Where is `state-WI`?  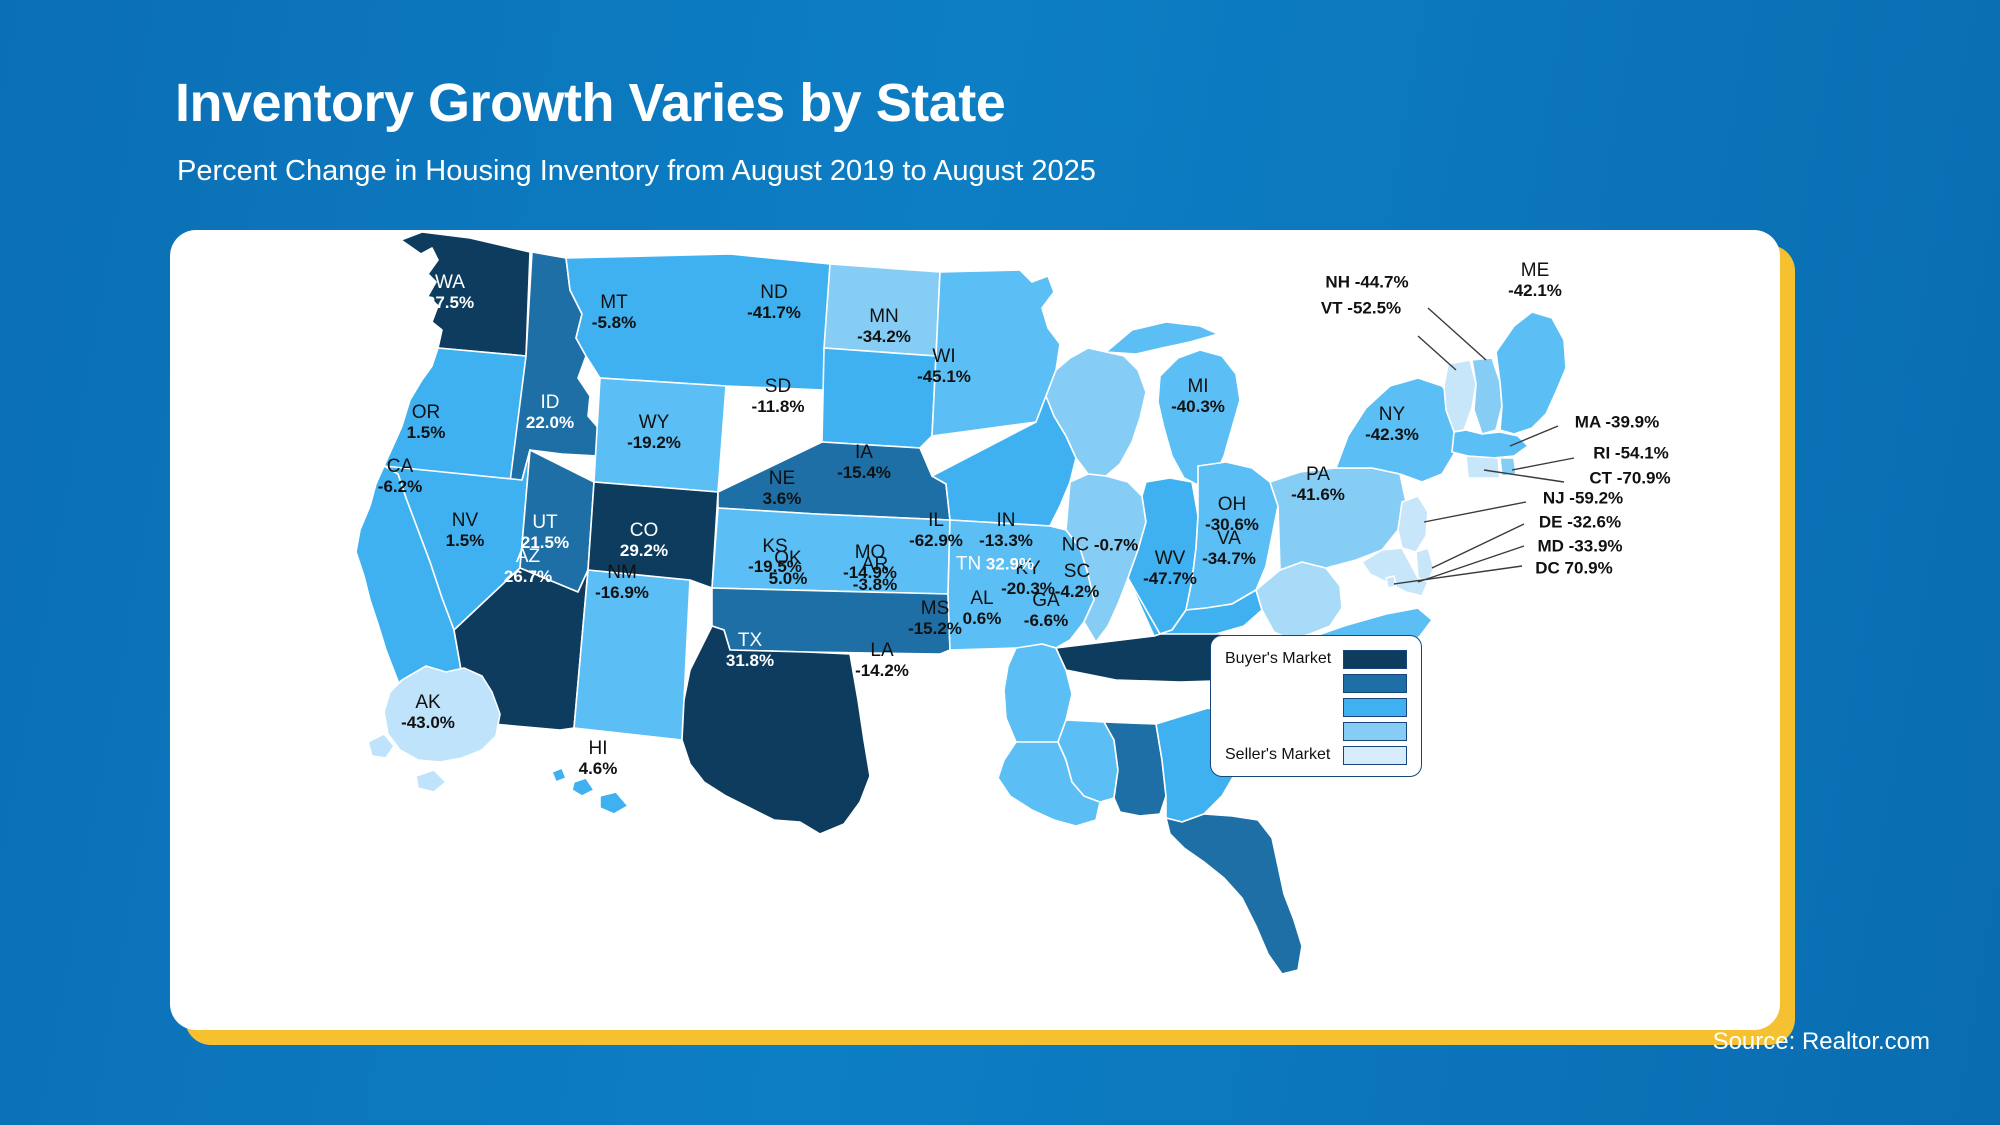
state-WI is located at coordinates (1096, 412).